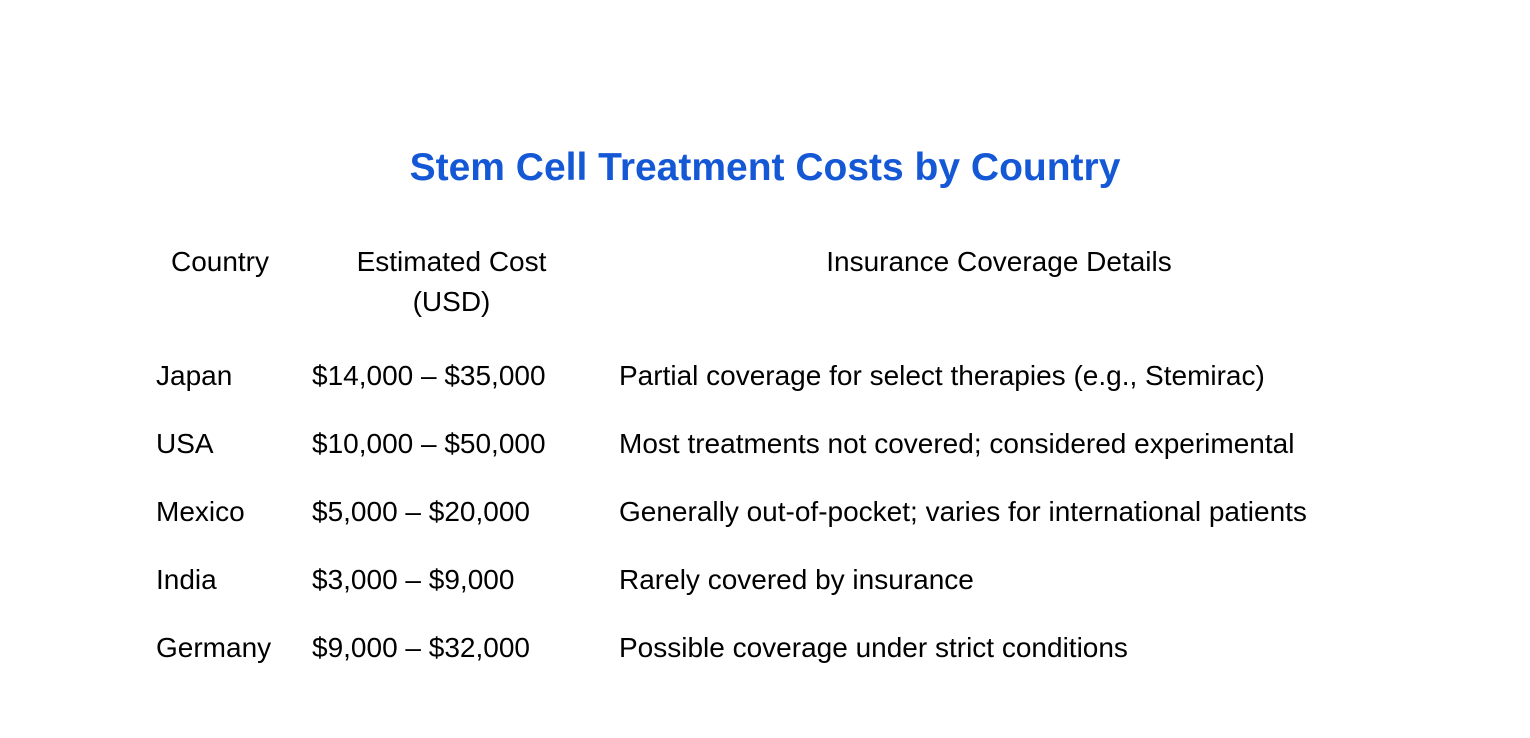  I want to click on cell-cost: $14,000 – $35,000, so click(429, 375).